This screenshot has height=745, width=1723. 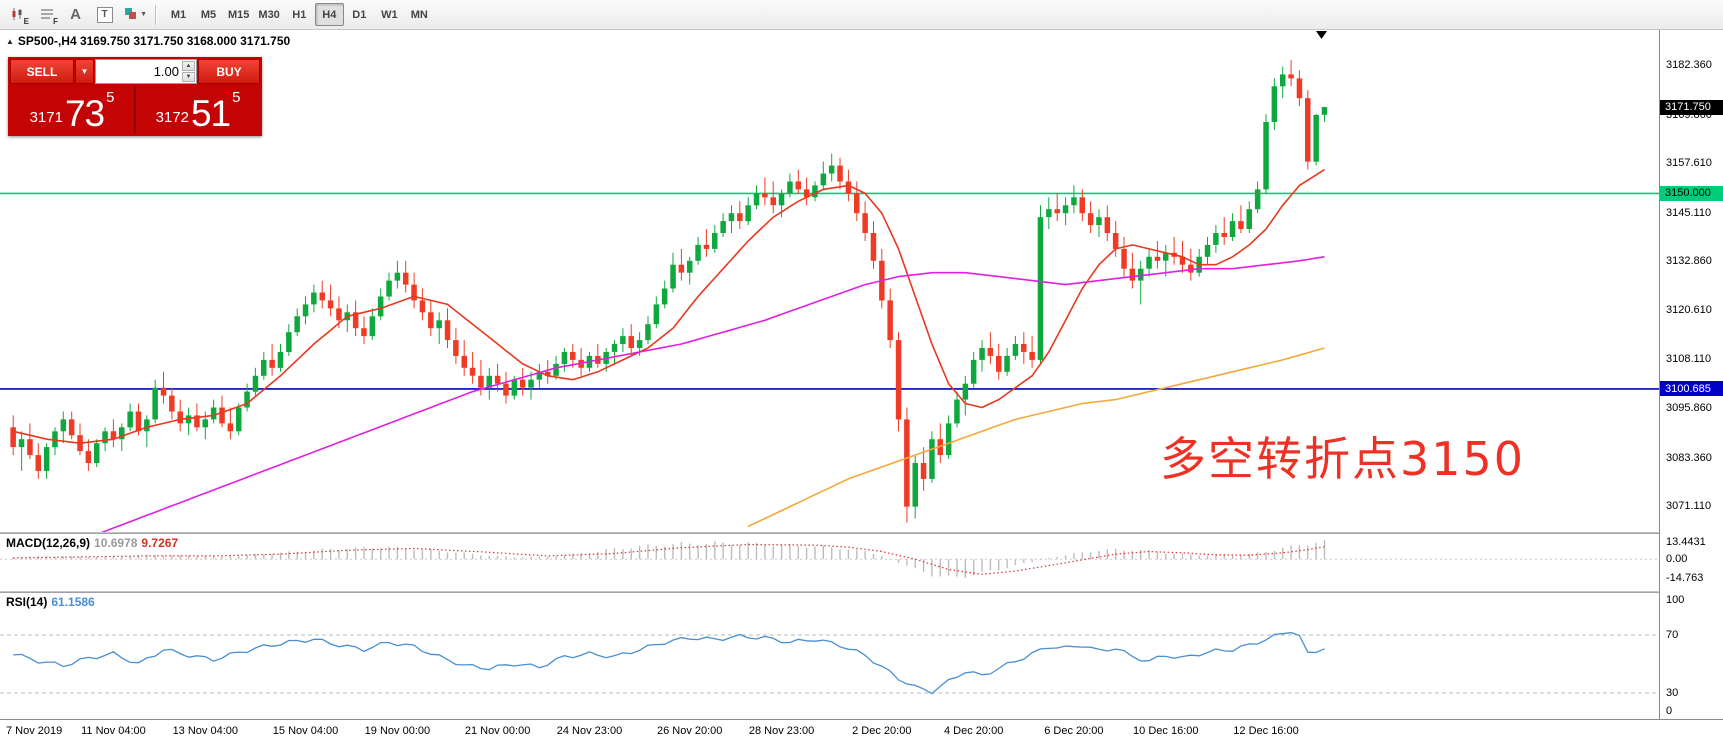 I want to click on timeframe-button-H4: H4, so click(x=329, y=14).